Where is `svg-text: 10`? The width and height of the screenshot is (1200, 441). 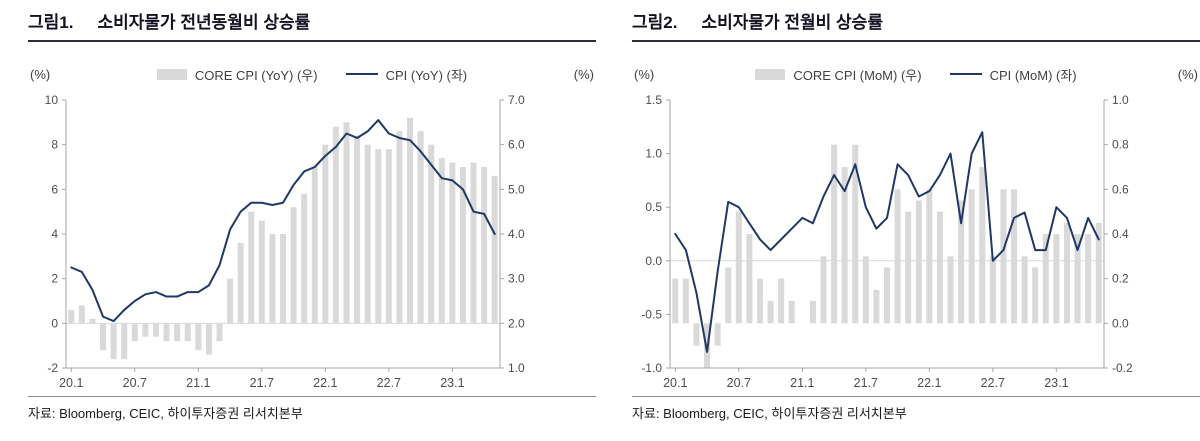
svg-text: 10 is located at coordinates (52, 100).